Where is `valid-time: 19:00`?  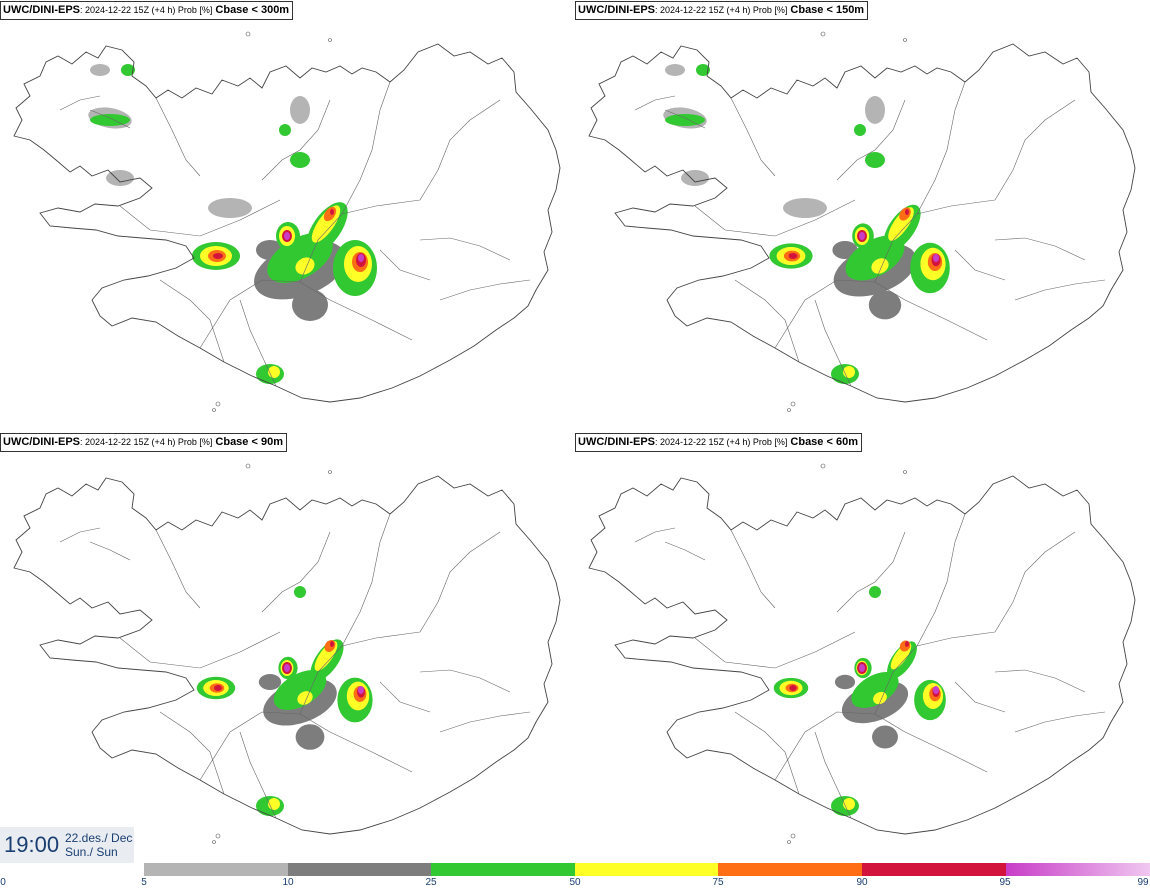 valid-time: 19:00 is located at coordinates (32, 844).